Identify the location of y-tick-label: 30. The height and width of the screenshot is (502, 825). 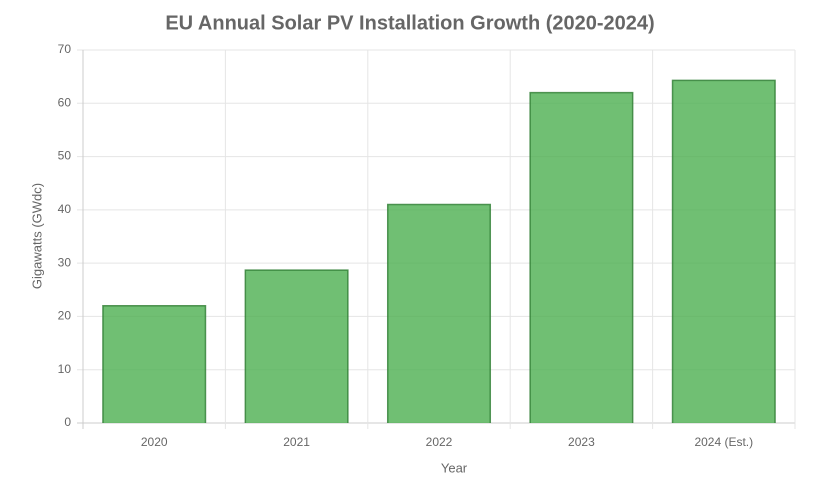
(65, 262).